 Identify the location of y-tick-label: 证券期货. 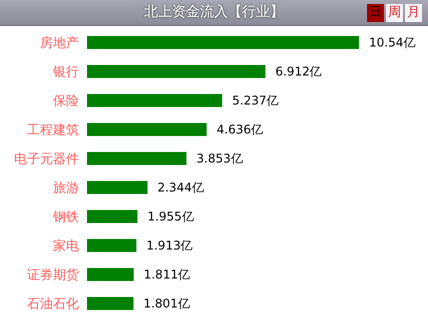
(53, 276).